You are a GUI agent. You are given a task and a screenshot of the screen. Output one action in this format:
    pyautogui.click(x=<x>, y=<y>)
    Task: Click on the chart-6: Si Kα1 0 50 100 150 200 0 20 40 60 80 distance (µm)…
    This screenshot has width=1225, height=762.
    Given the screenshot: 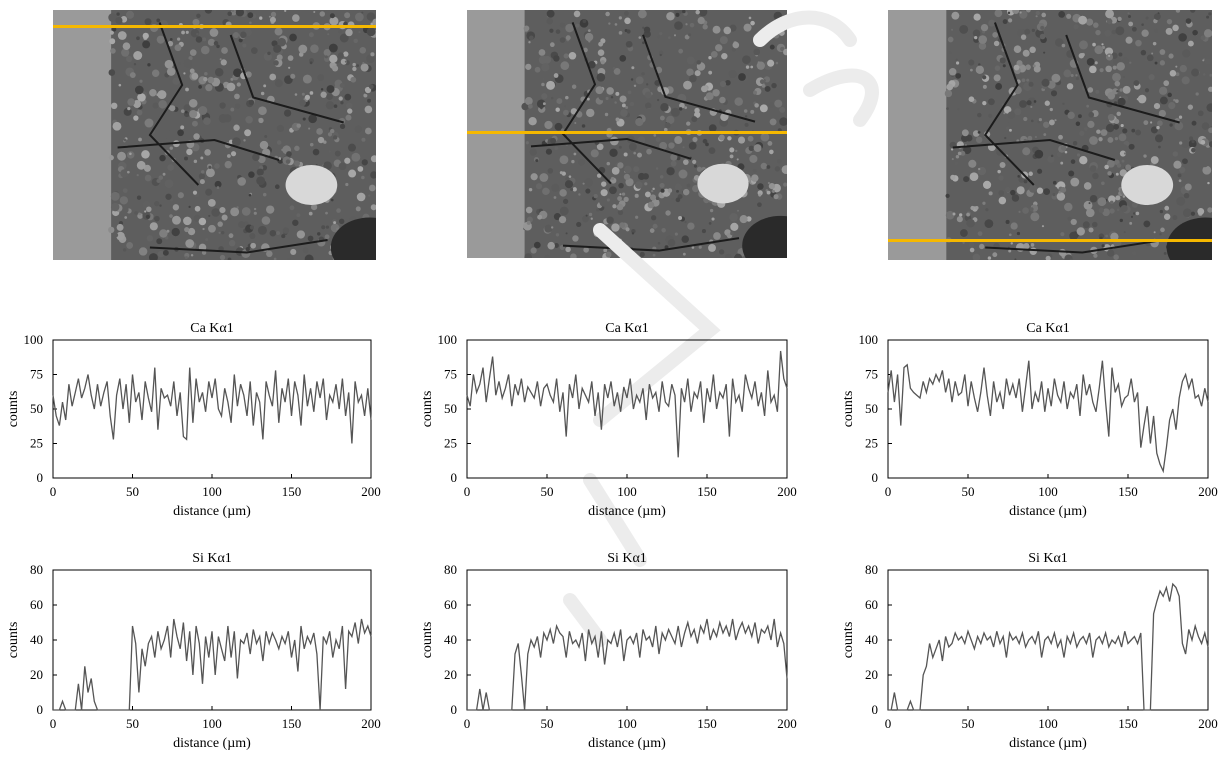 What is the action you would take?
    pyautogui.click(x=1029, y=651)
    